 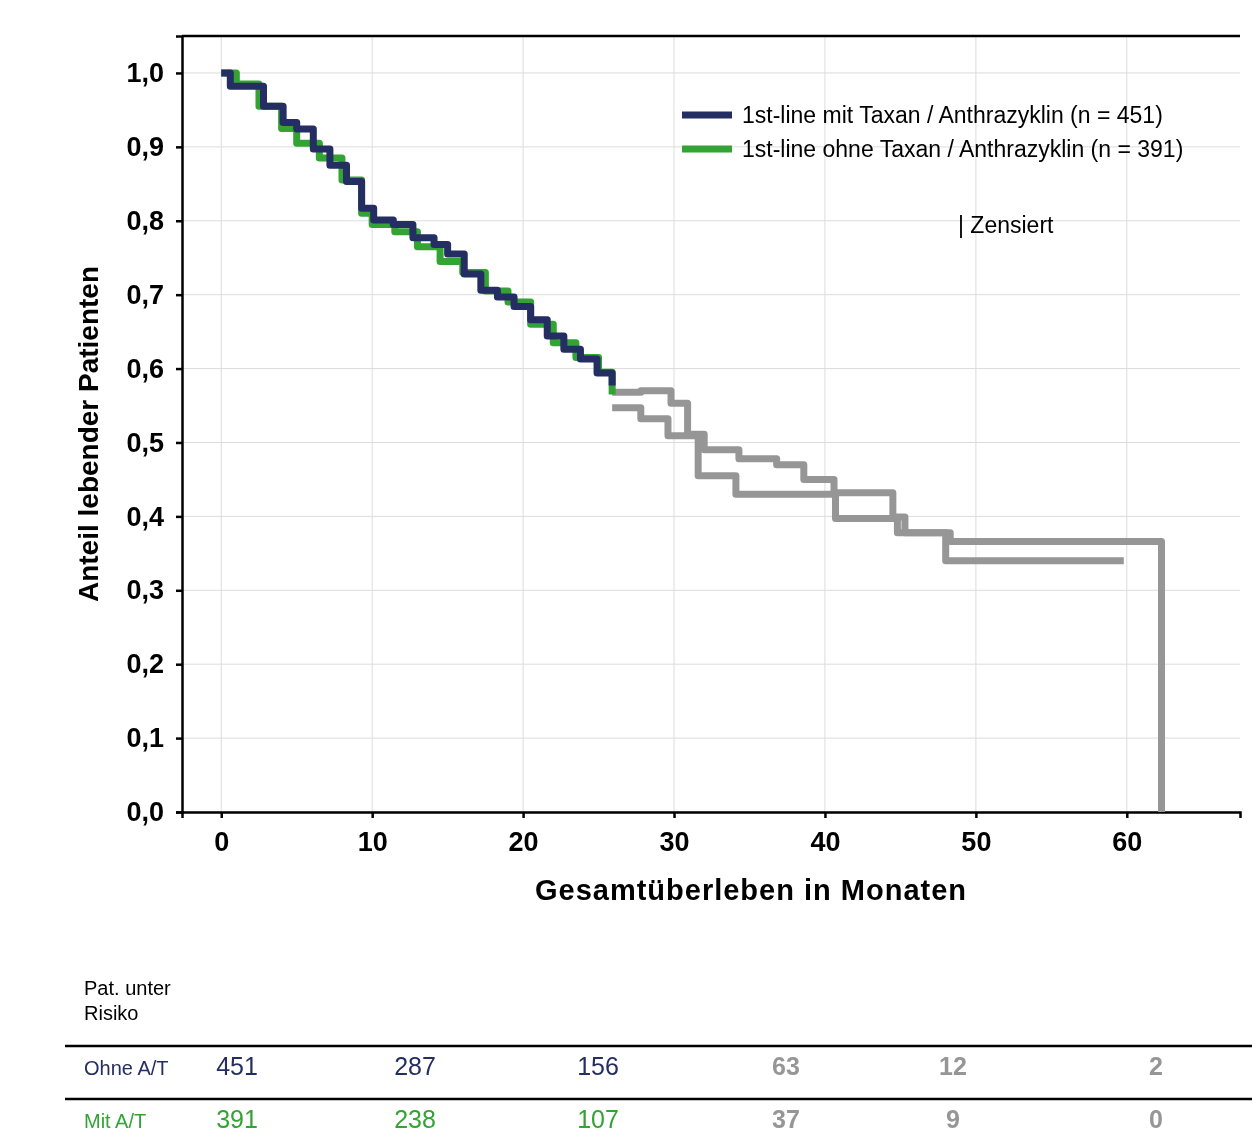 I want to click on x-tick-label: 40, so click(x=825, y=842).